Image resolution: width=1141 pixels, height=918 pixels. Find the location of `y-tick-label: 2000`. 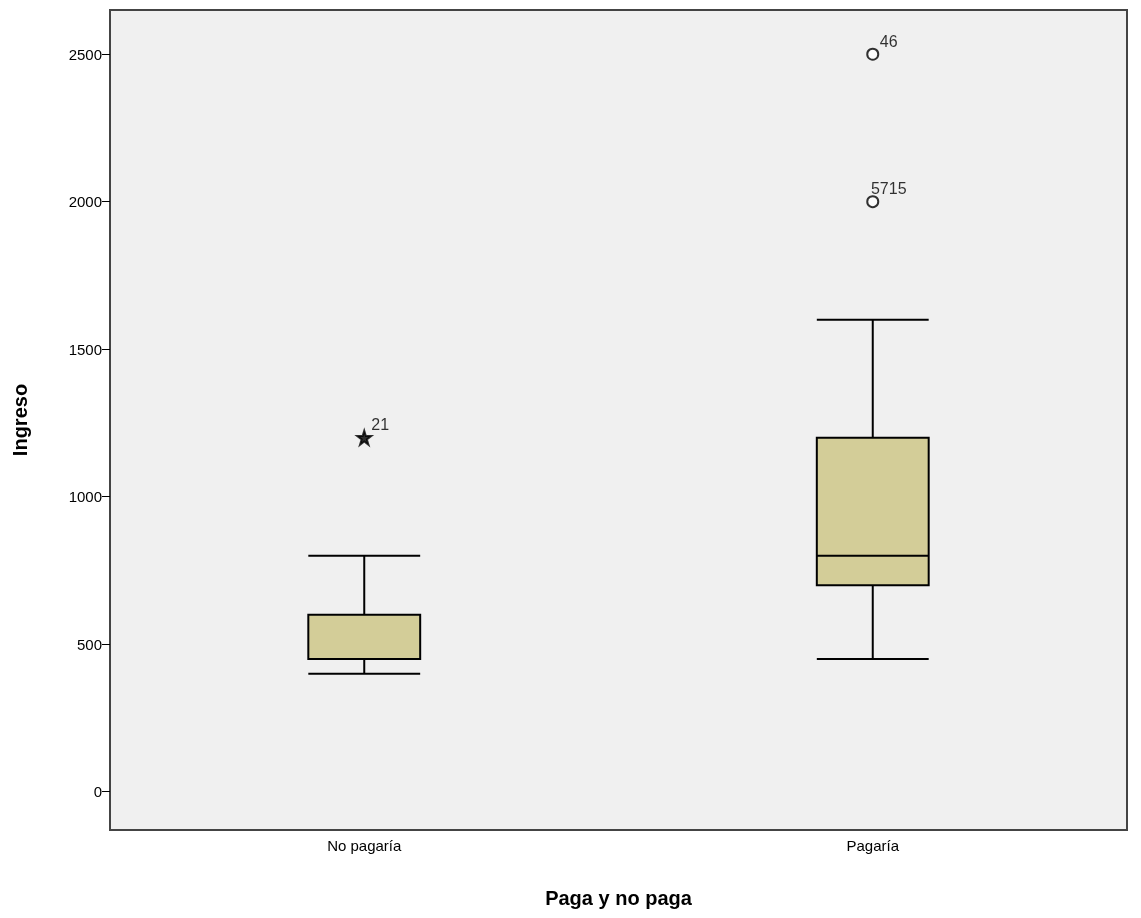

y-tick-label: 2000 is located at coordinates (85, 202).